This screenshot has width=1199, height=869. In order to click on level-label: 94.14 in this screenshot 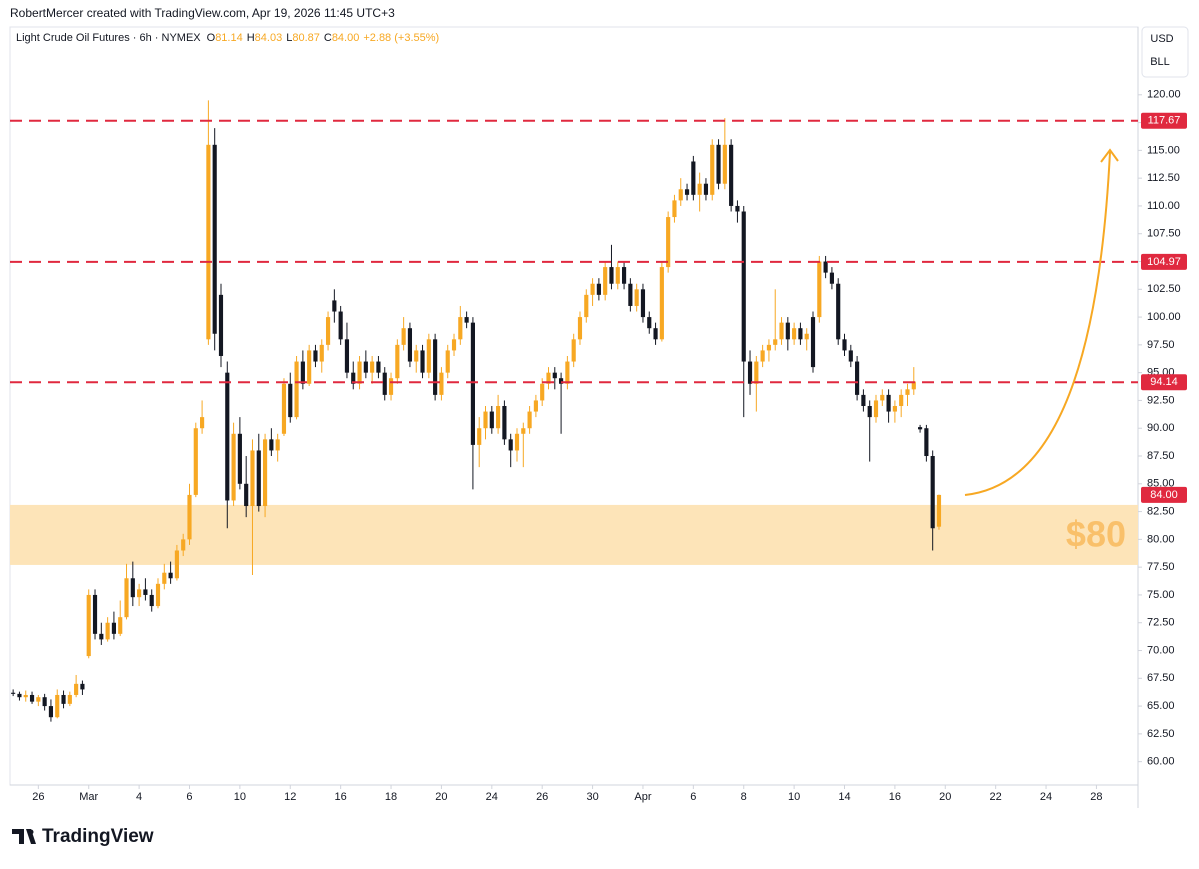, I will do `click(1164, 382)`.